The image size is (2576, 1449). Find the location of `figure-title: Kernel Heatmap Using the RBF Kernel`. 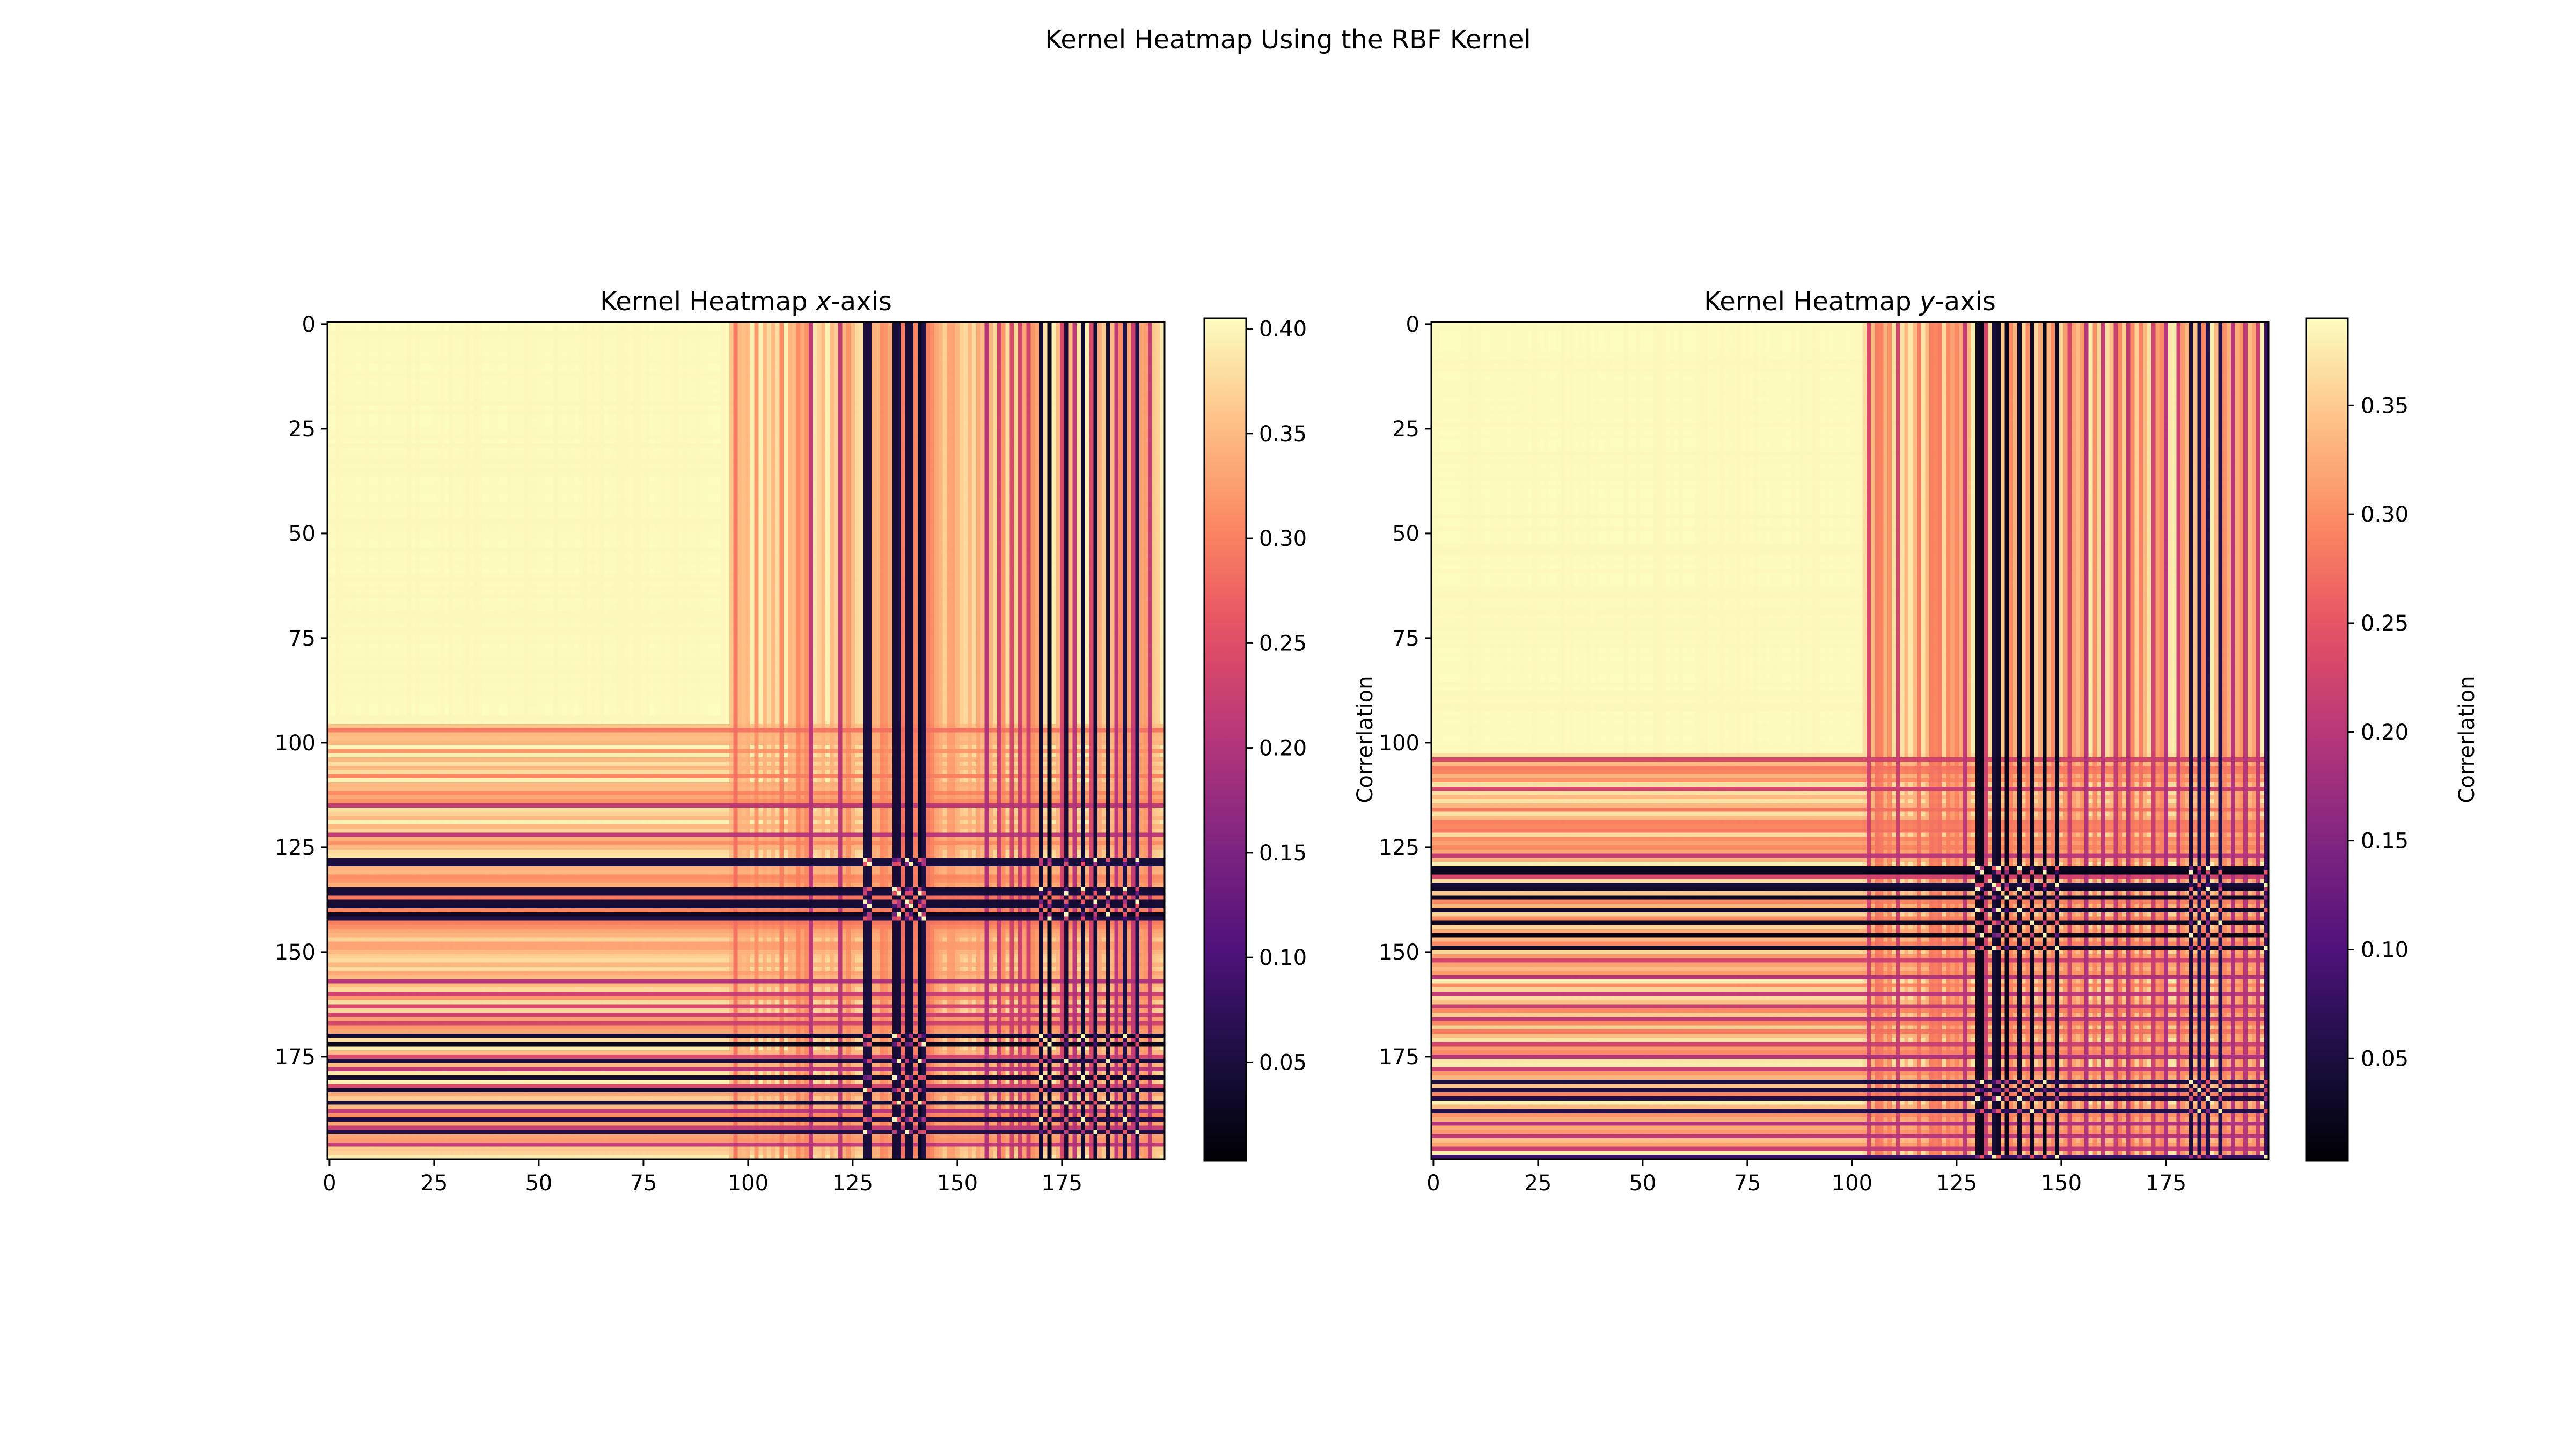

figure-title: Kernel Heatmap Using the RBF Kernel is located at coordinates (1288, 40).